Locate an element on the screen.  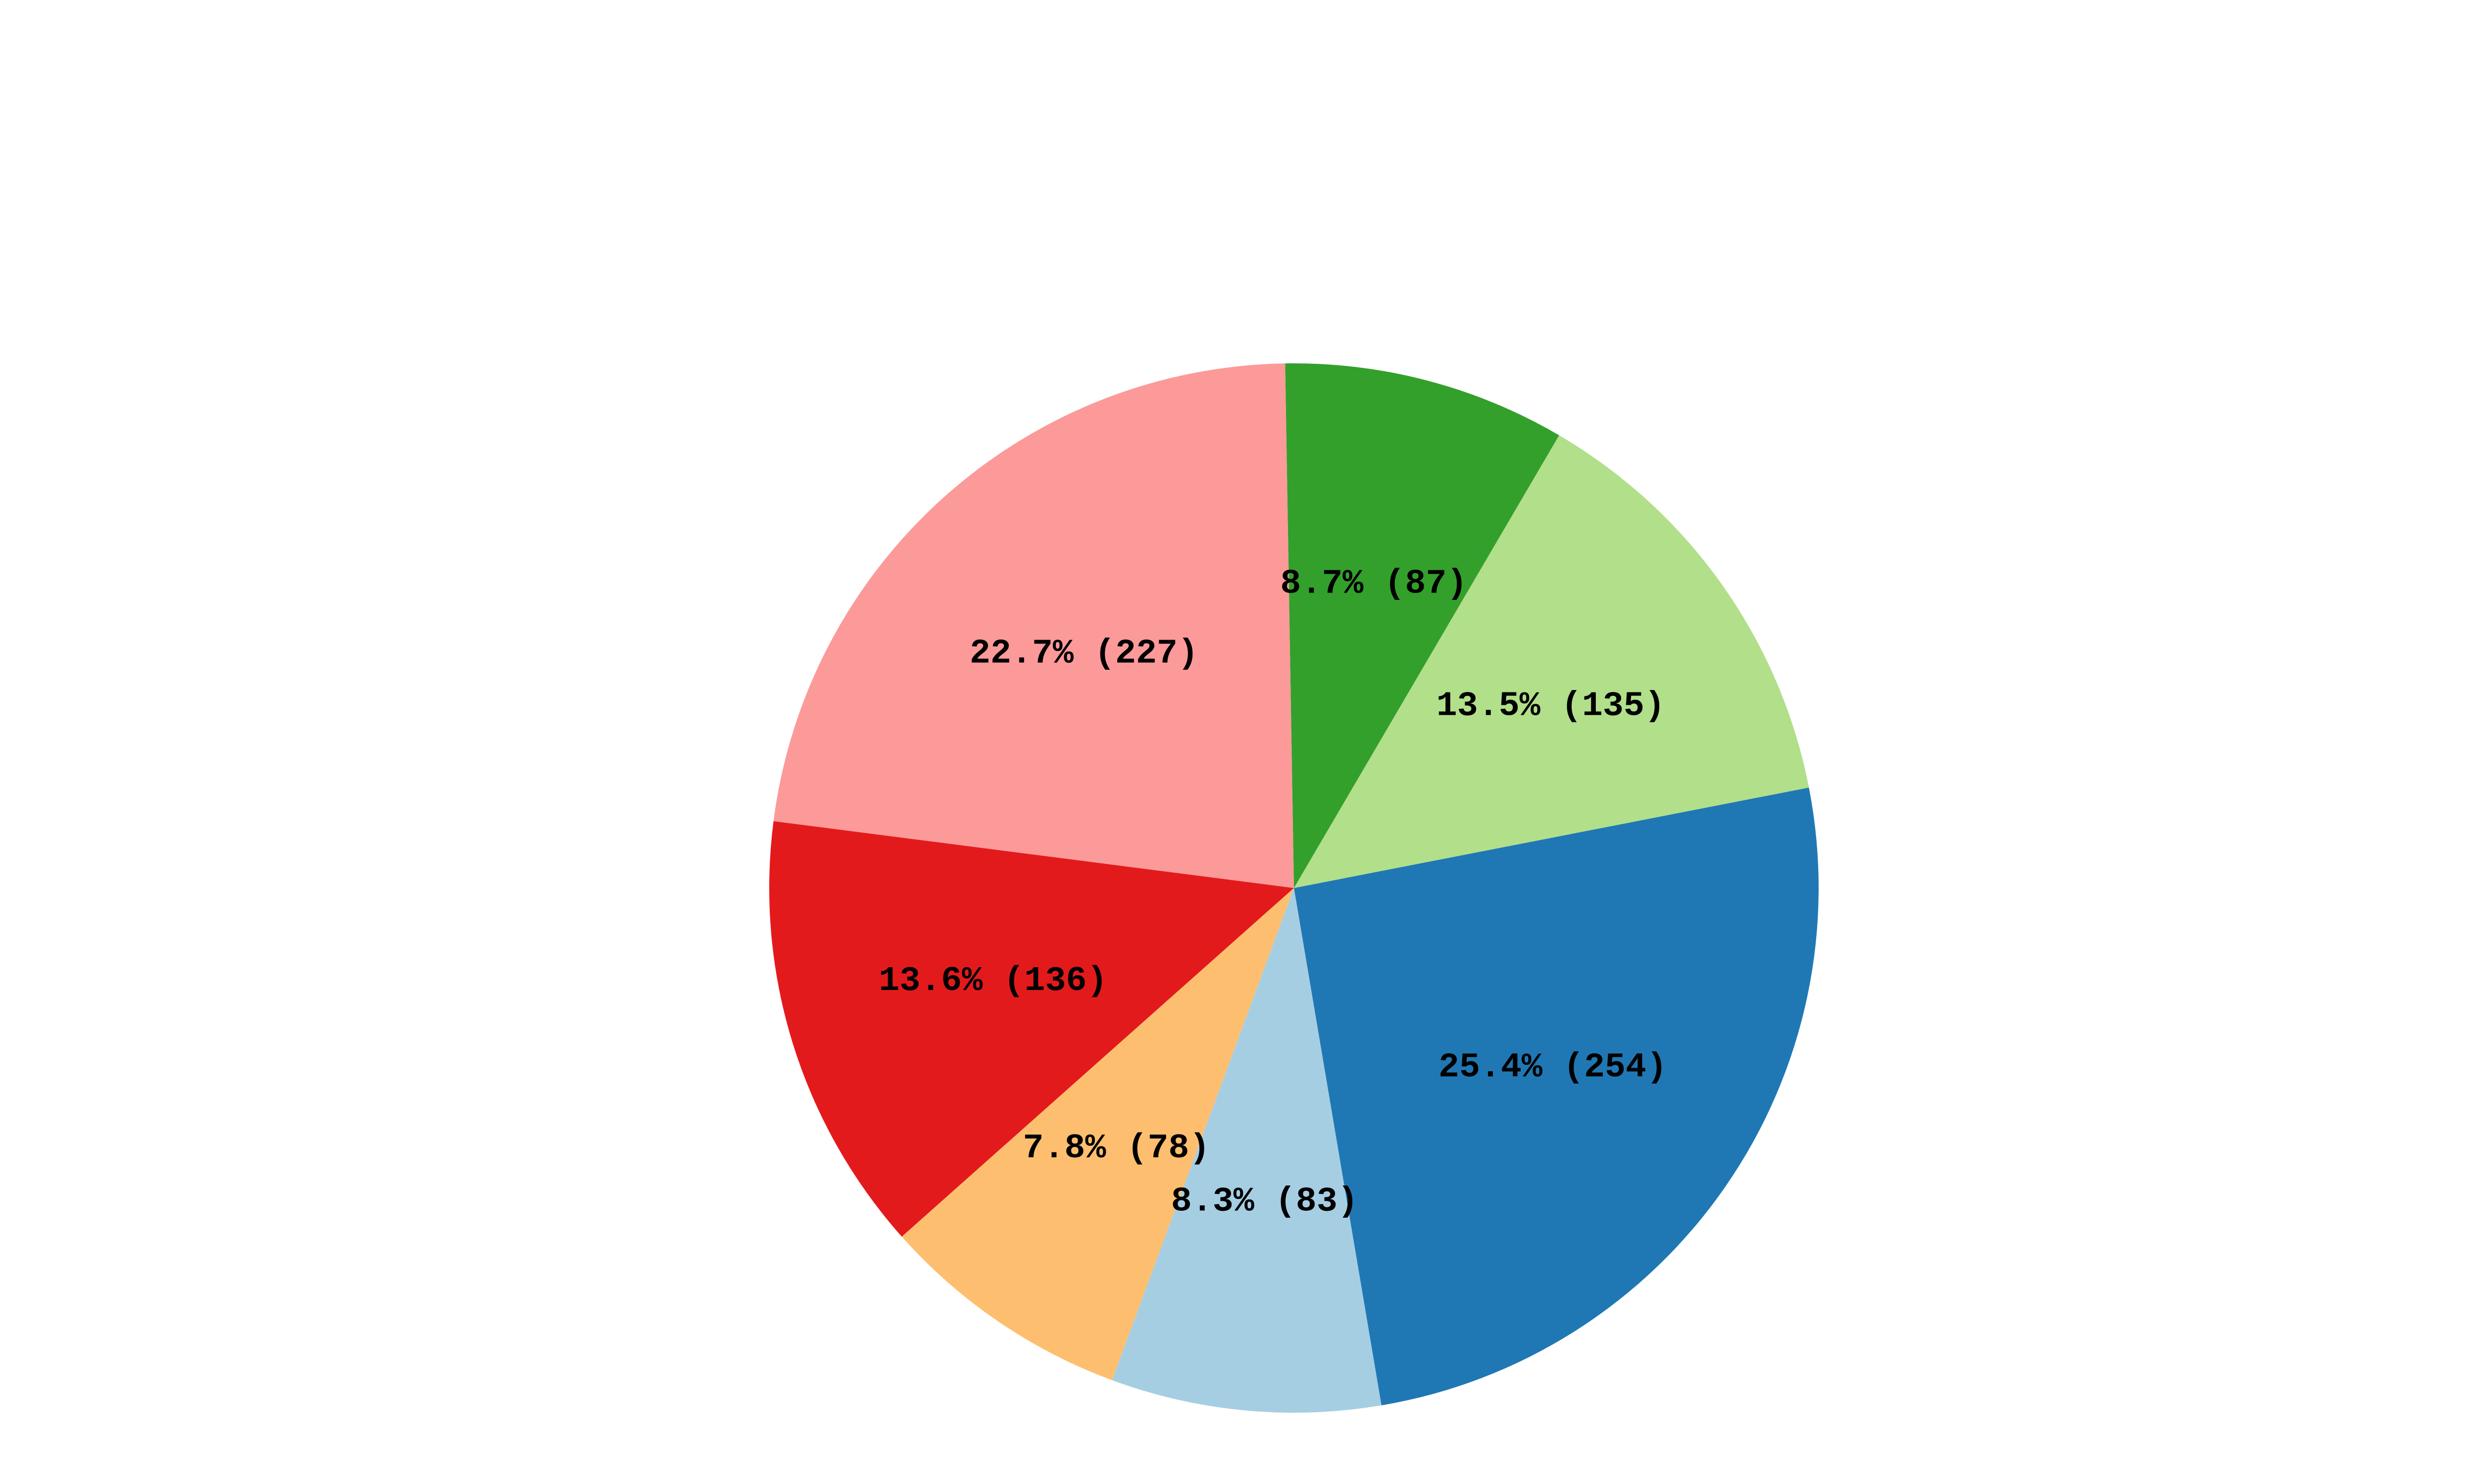
slice-label: 7.8% (78) is located at coordinates (1116, 1148).